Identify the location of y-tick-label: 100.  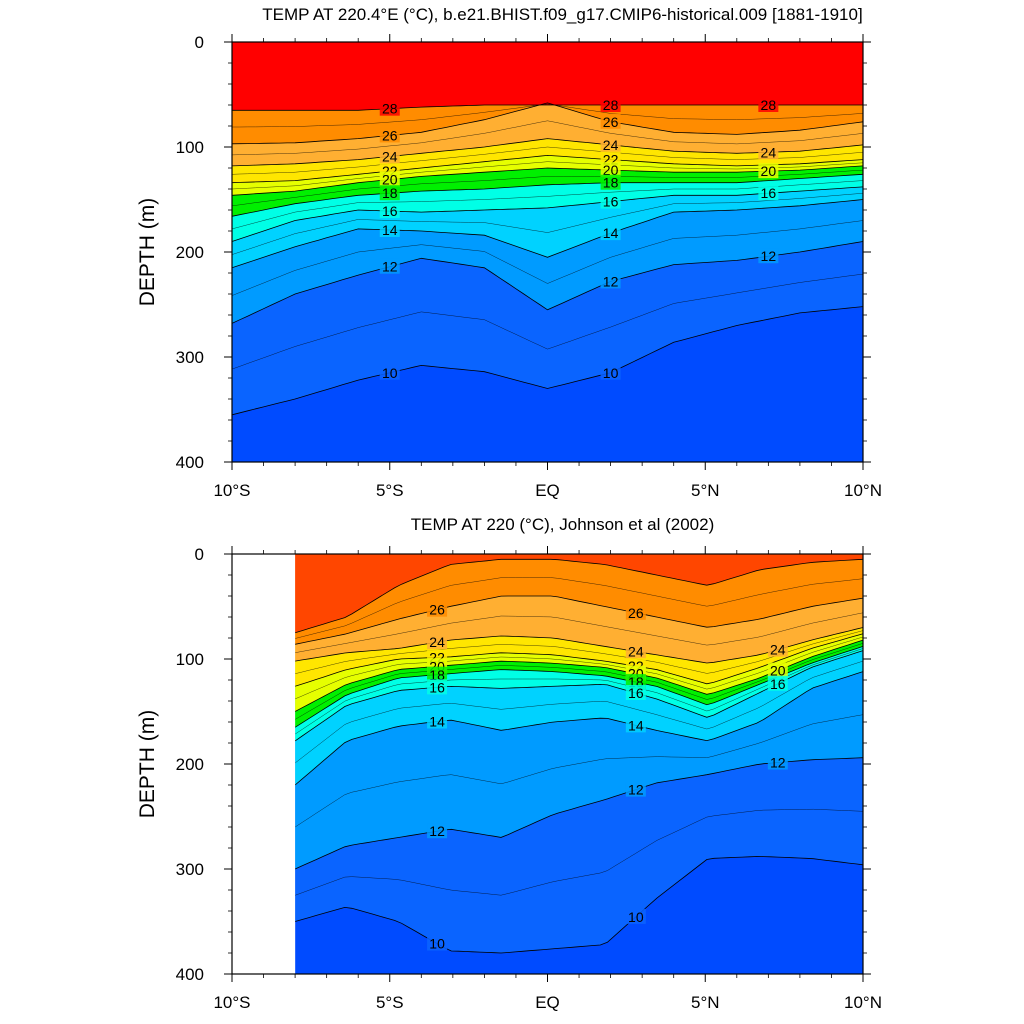
(190, 659).